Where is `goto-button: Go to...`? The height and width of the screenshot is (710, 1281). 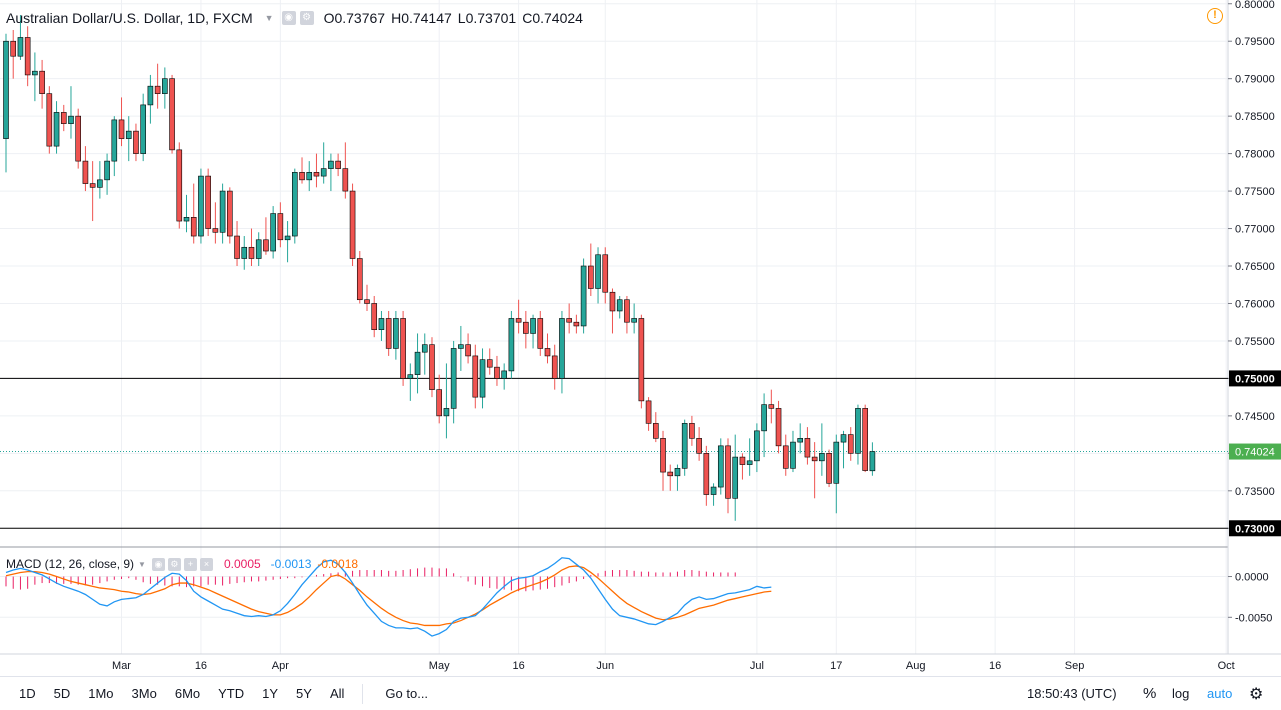
goto-button: Go to... is located at coordinates (407, 693).